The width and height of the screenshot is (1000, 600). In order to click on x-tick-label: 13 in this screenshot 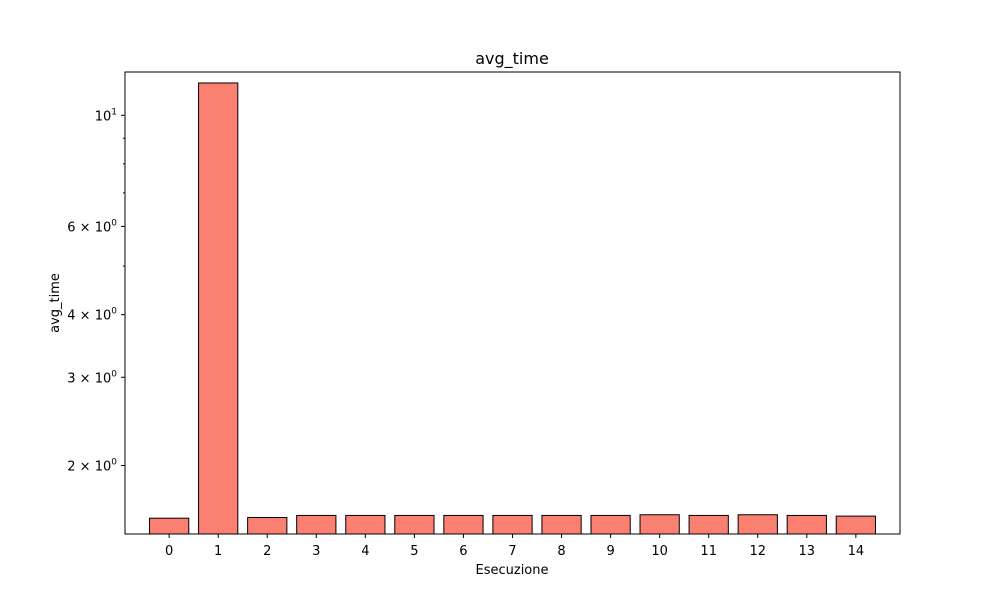, I will do `click(807, 551)`.